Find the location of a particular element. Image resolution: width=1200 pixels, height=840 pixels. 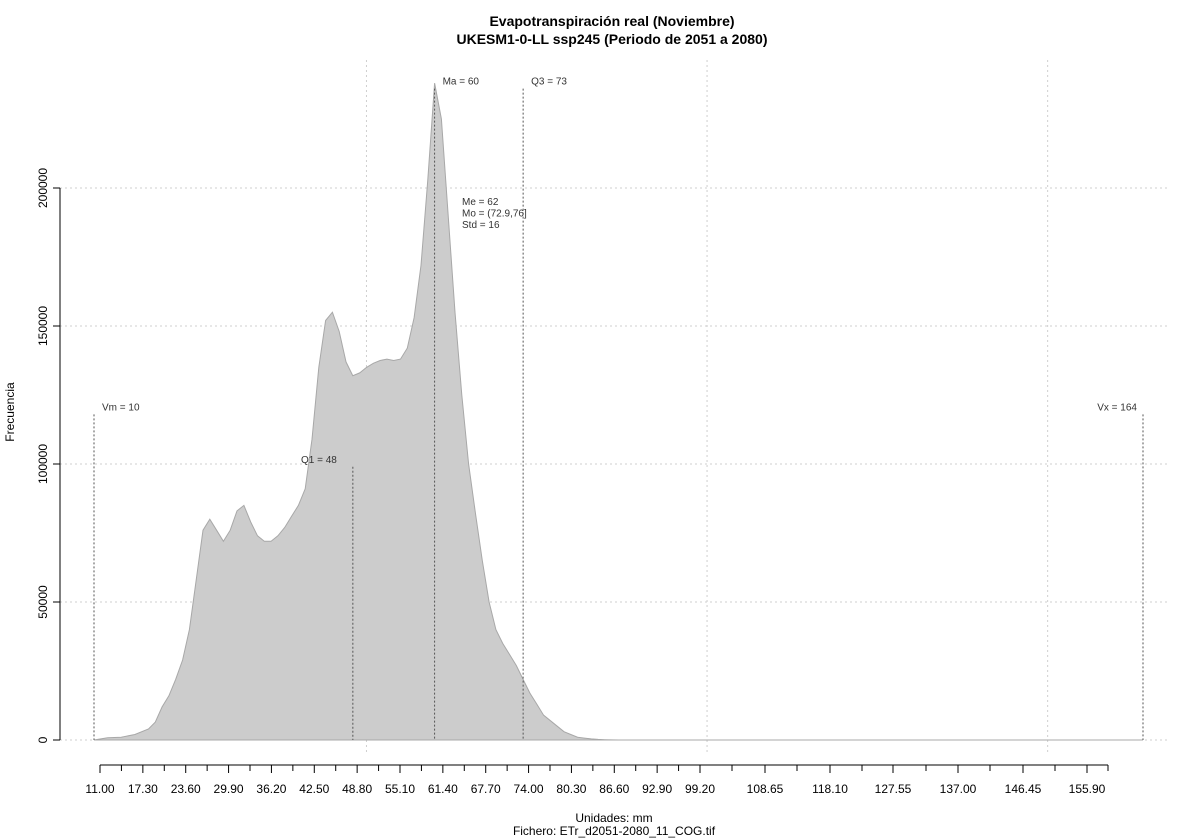

stats-label: Me = 62 is located at coordinates (480, 202).